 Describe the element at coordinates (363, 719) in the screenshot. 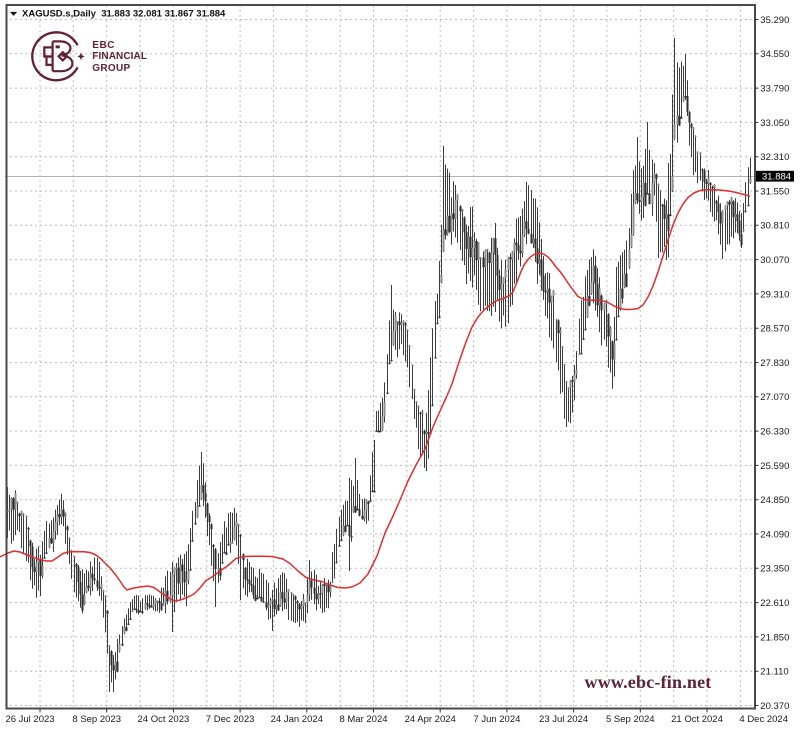

I see `svg-text: 8 Mar 2024` at that location.